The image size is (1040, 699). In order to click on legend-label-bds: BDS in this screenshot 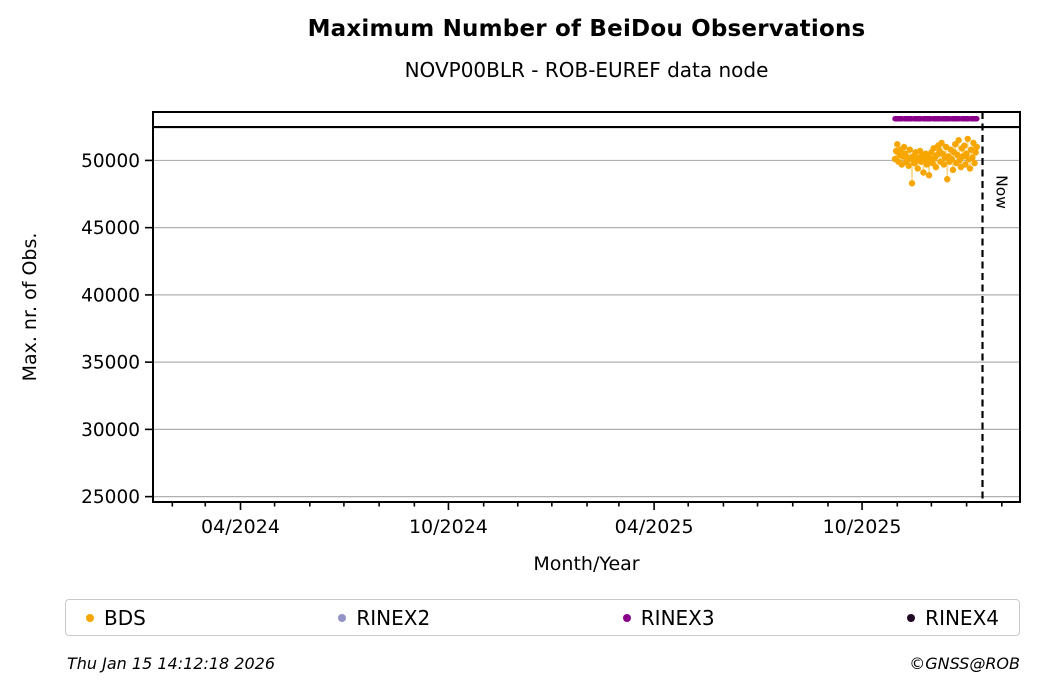, I will do `click(125, 617)`.